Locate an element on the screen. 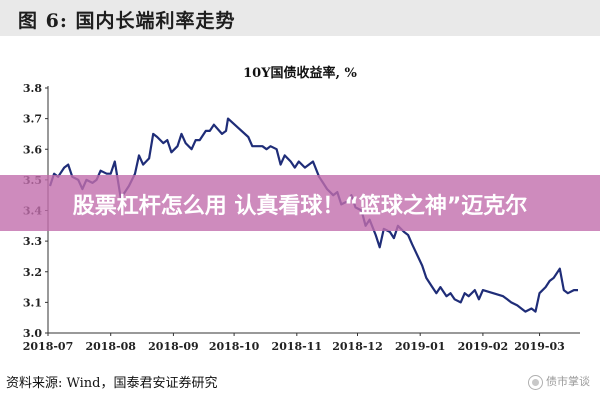  y-tick-label: 3.6 is located at coordinates (32, 149).